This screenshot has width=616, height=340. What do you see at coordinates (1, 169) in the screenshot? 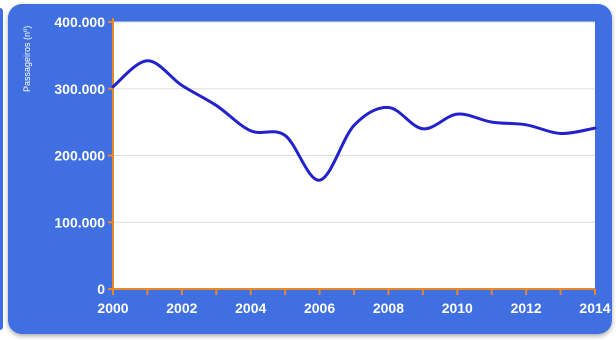
I see `left-panel-edge` at bounding box center [1, 169].